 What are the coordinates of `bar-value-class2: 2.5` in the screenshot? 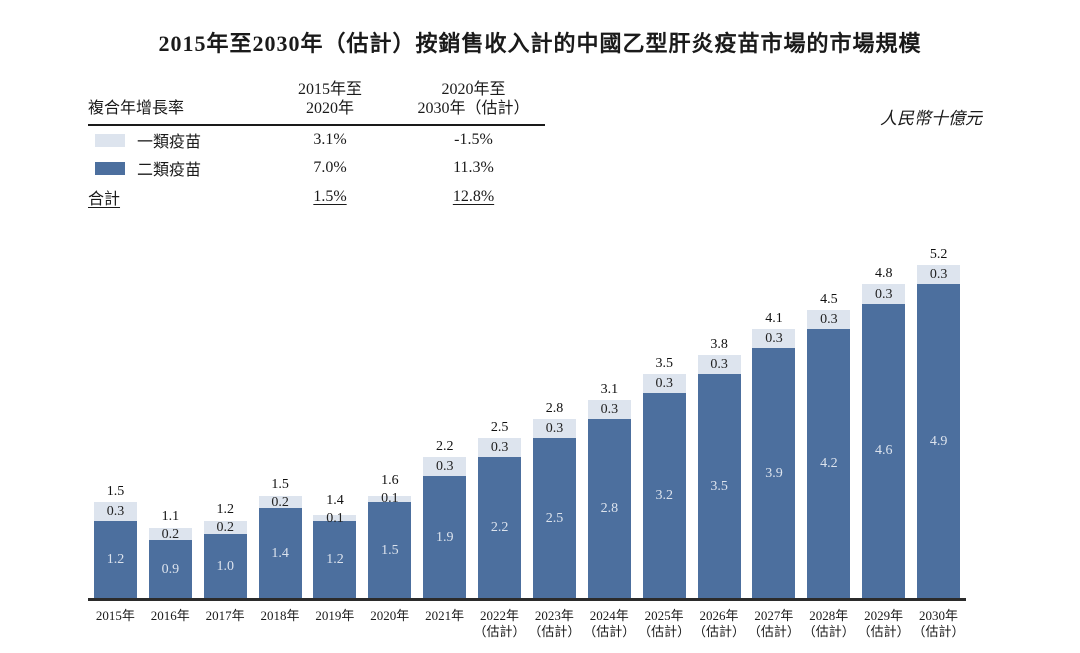 It's located at (554, 518).